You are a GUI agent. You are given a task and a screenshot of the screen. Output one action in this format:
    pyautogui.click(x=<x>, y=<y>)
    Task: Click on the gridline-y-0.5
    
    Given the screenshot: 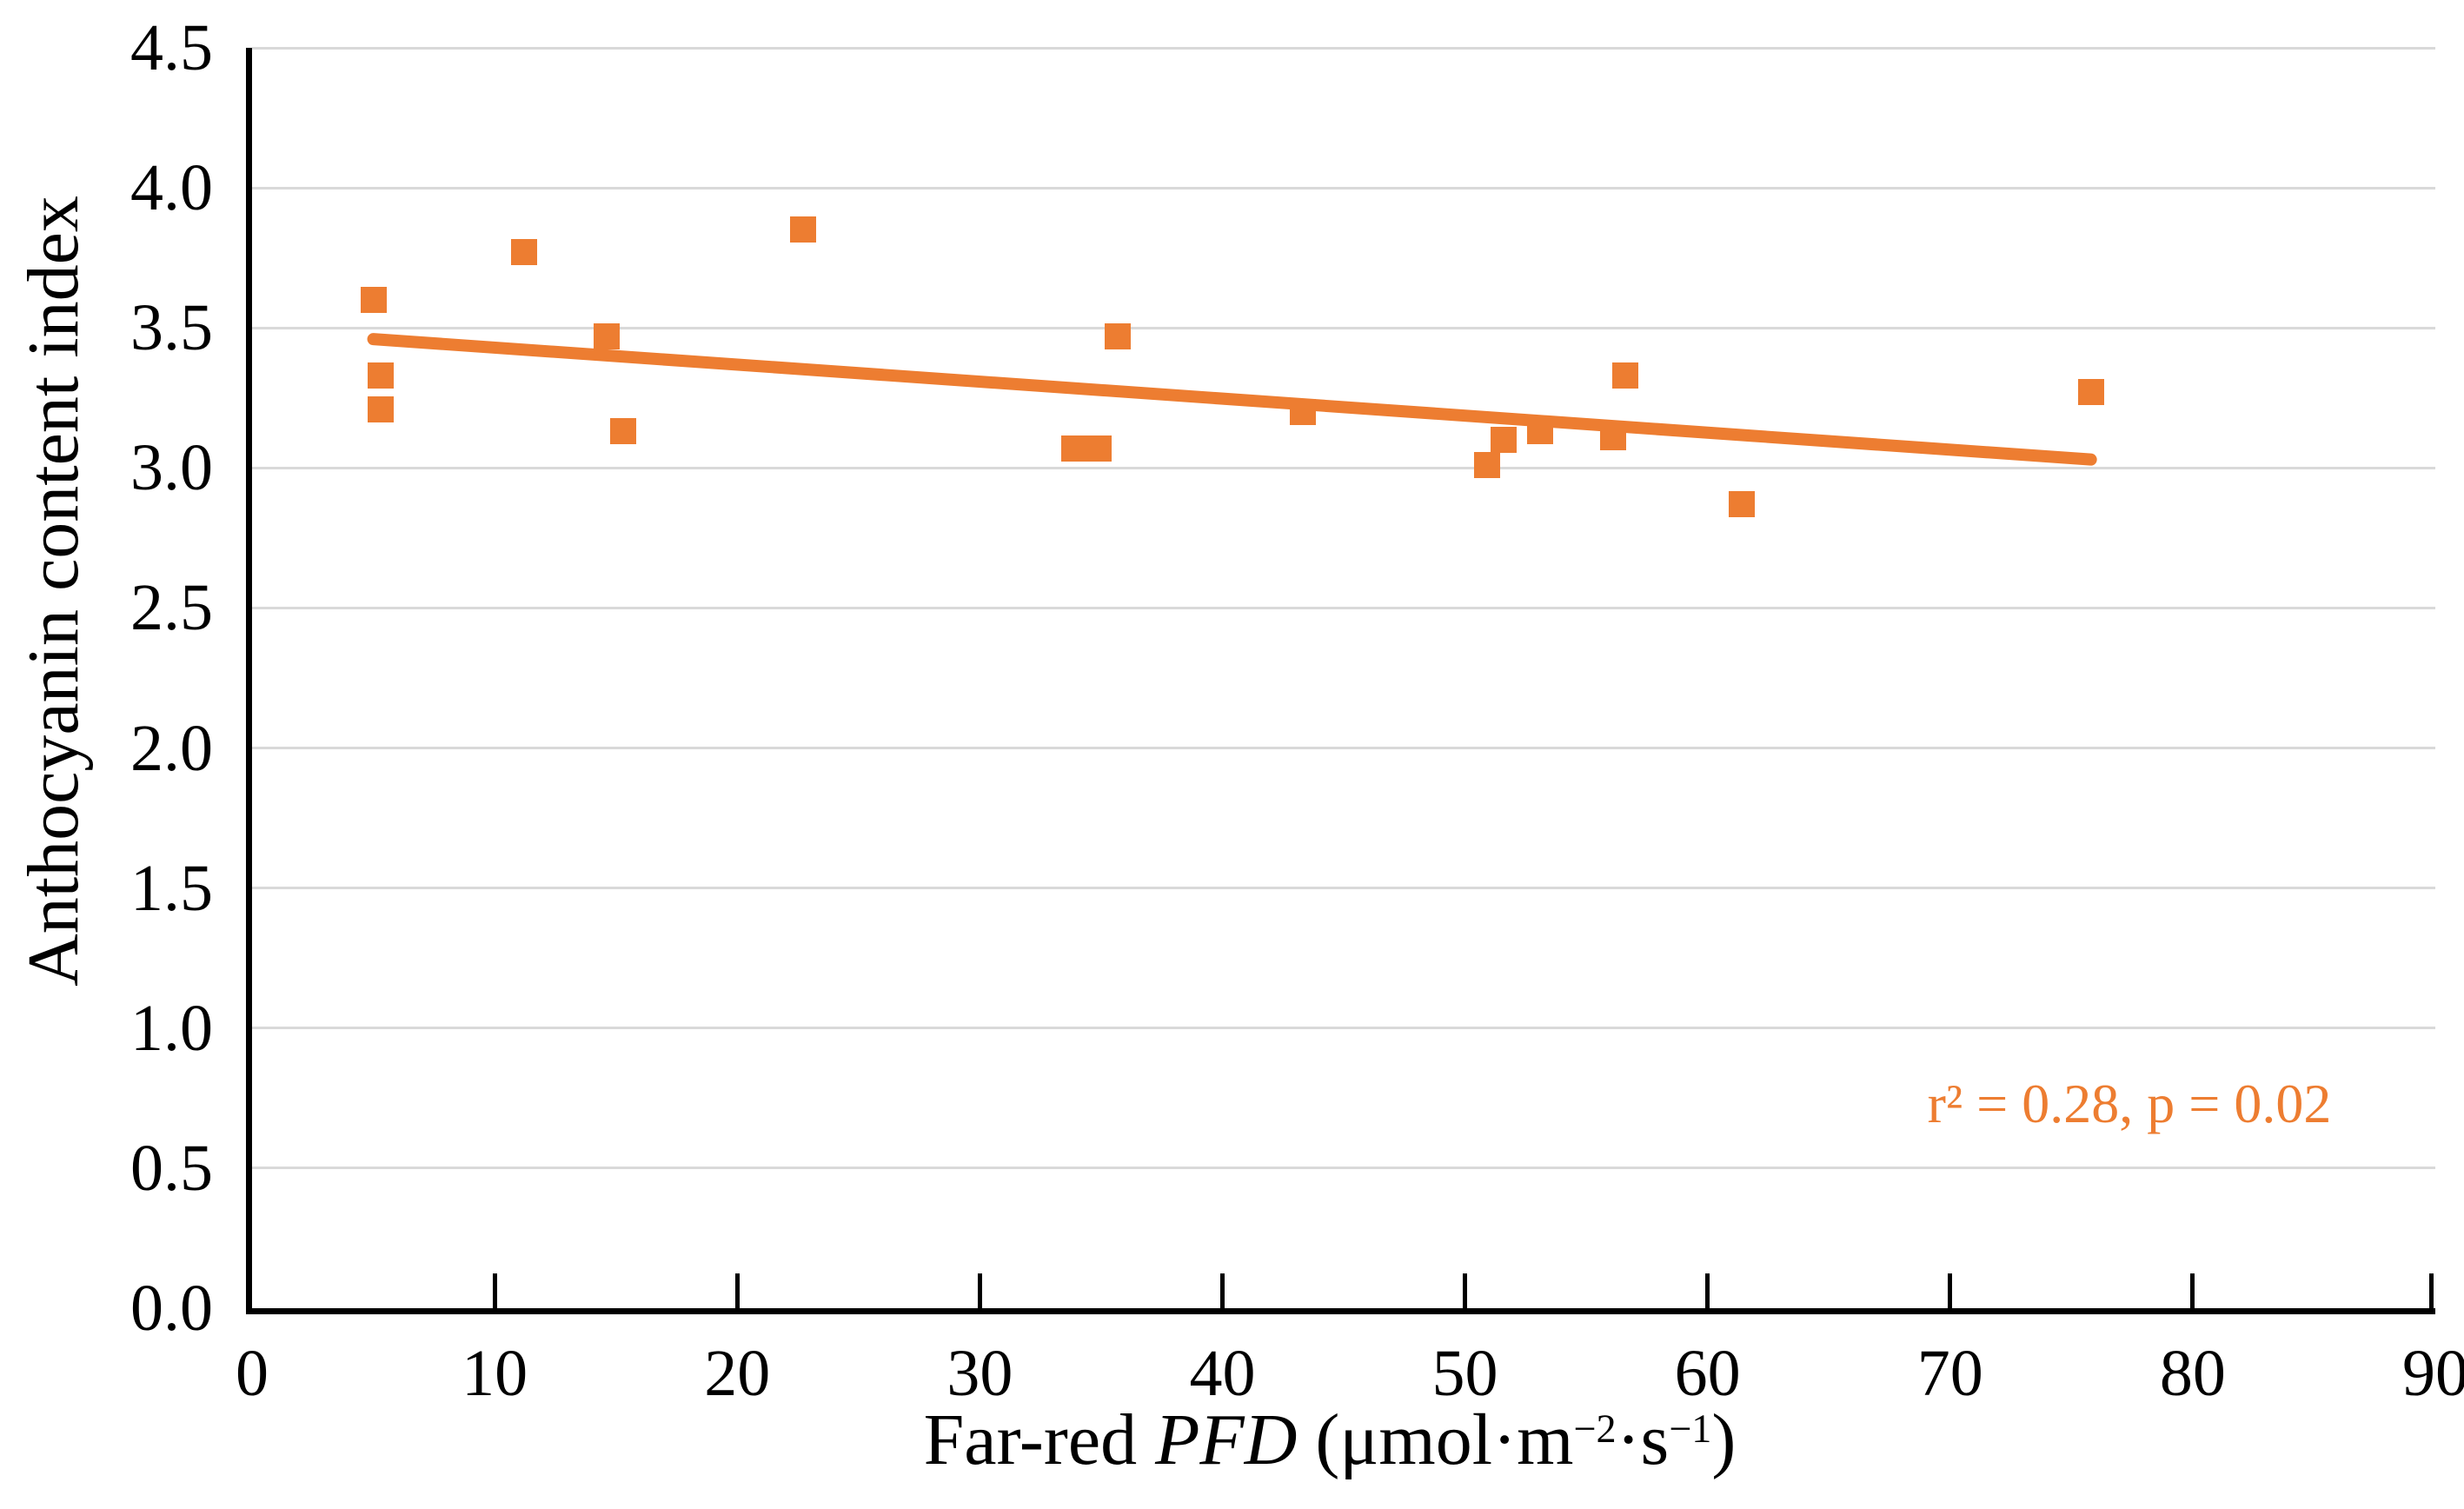 What is the action you would take?
    pyautogui.click(x=1343, y=1168)
    